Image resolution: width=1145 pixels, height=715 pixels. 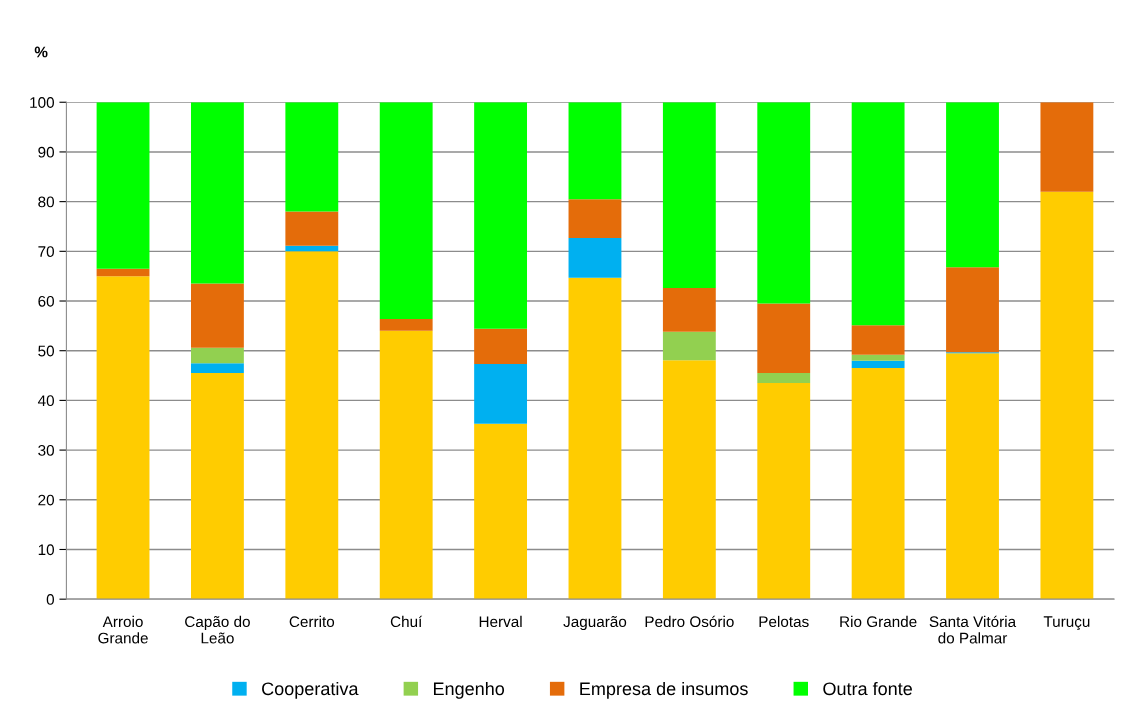 What do you see at coordinates (217, 629) in the screenshot?
I see `x-tick-label: Capão do Leão` at bounding box center [217, 629].